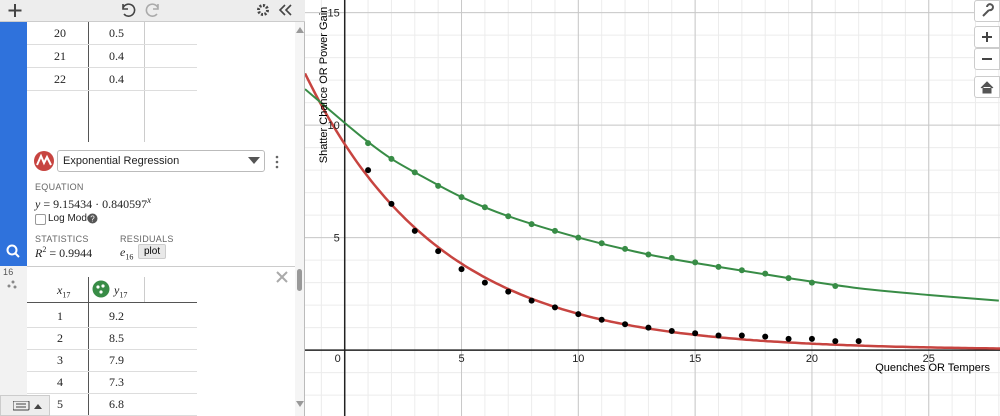 The width and height of the screenshot is (1000, 416). I want to click on y-tick-label: 10, so click(333, 126).